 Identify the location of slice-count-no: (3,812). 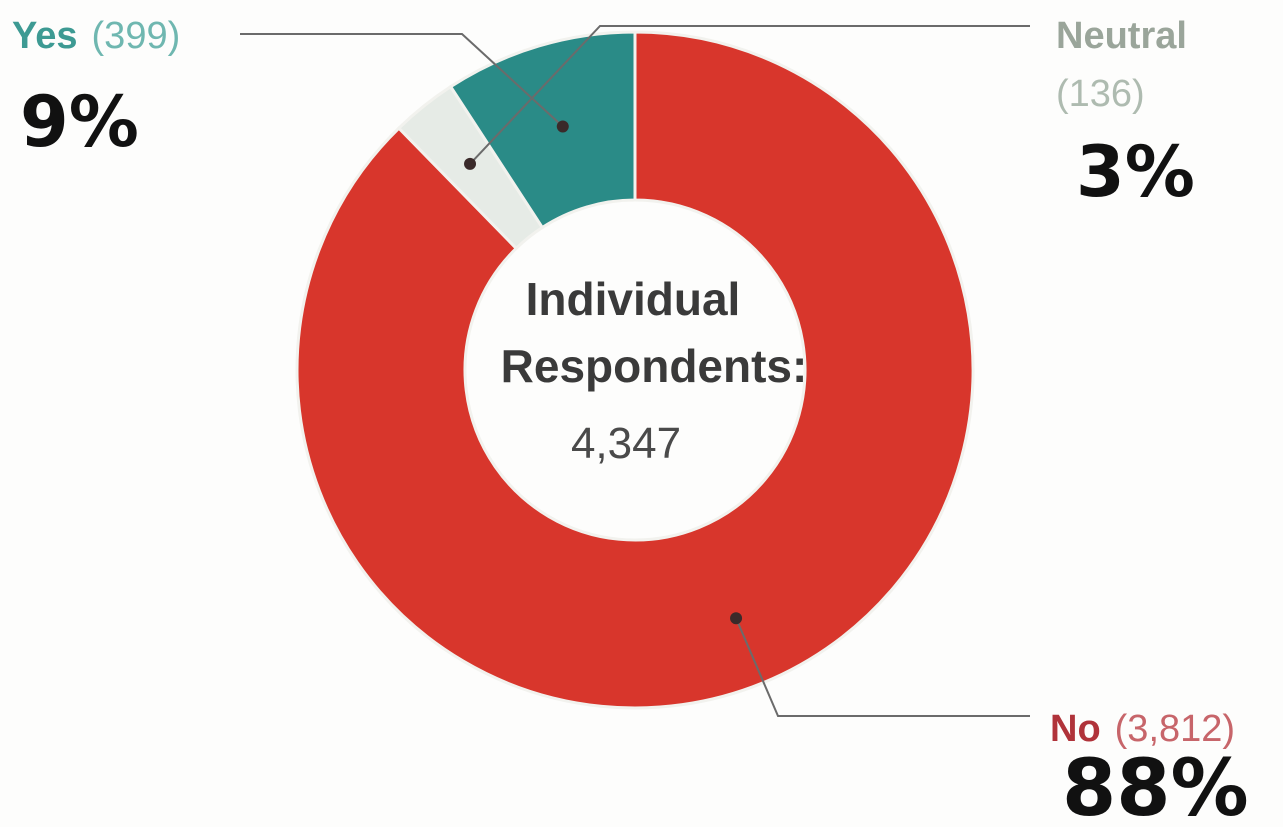
(1175, 729).